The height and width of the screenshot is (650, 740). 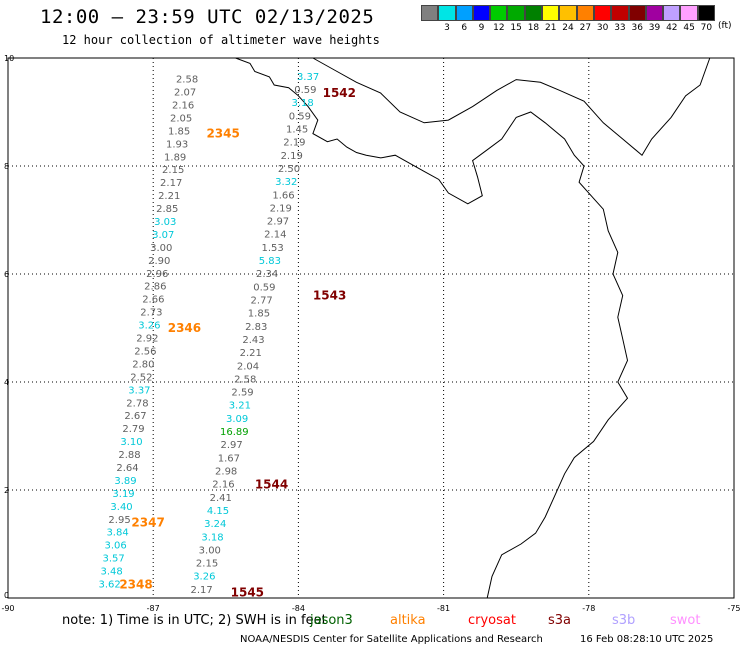 What do you see at coordinates (165, 222) in the screenshot?
I see `wave-height-label: 3.03` at bounding box center [165, 222].